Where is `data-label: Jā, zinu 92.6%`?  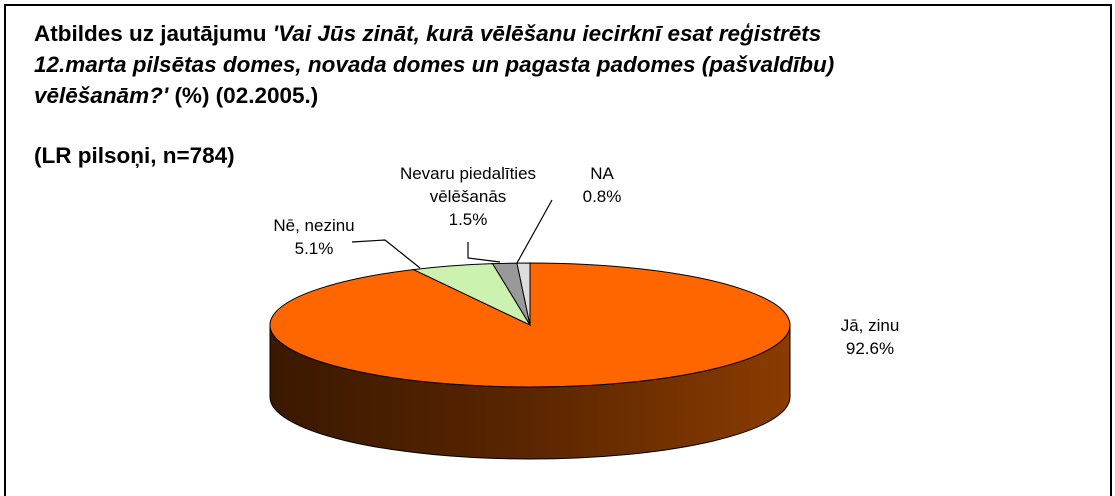 data-label: Jā, zinu 92.6% is located at coordinates (870, 337).